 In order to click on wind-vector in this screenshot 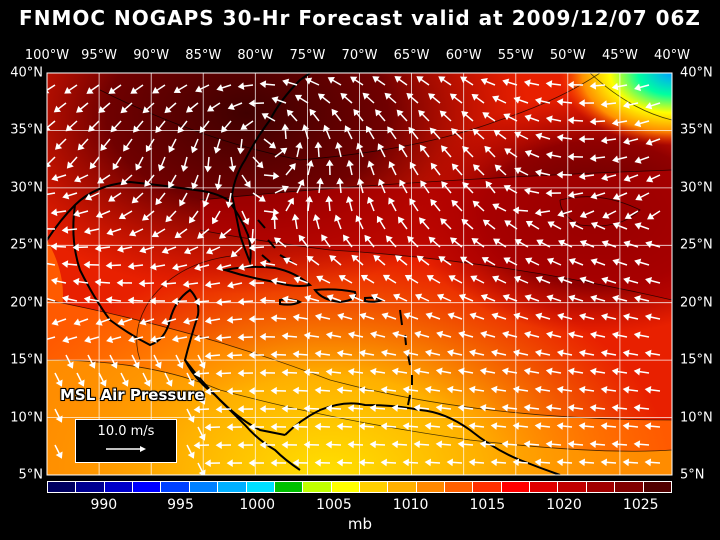, I will do `click(51, 124)`.